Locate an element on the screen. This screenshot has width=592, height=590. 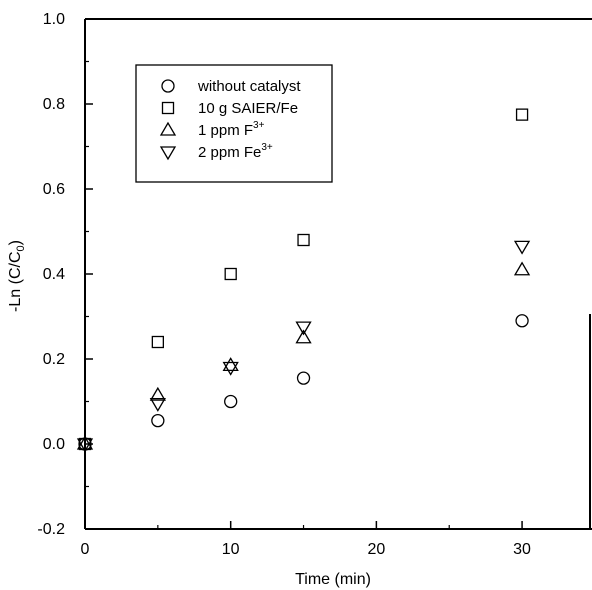
y-tick-label: 0.2 is located at coordinates (54, 359).